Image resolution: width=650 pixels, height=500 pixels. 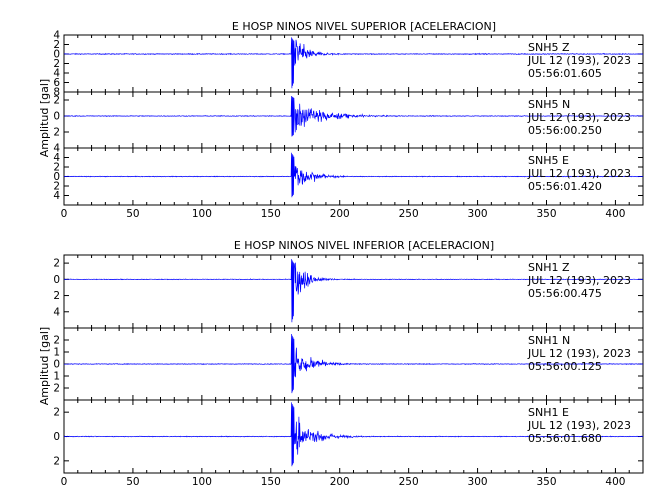 I want to click on panel-superior-trace-1-label: SNH5 Z JUL 12 (193), 2023 05:56:01.605, so click(x=580, y=60).